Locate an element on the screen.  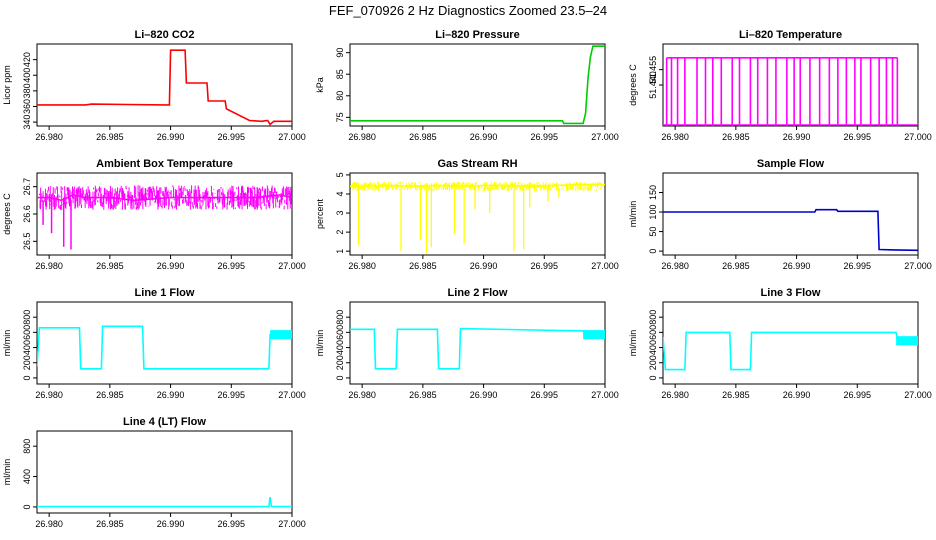
y-tick-label: 51.455 is located at coordinates (653, 70).